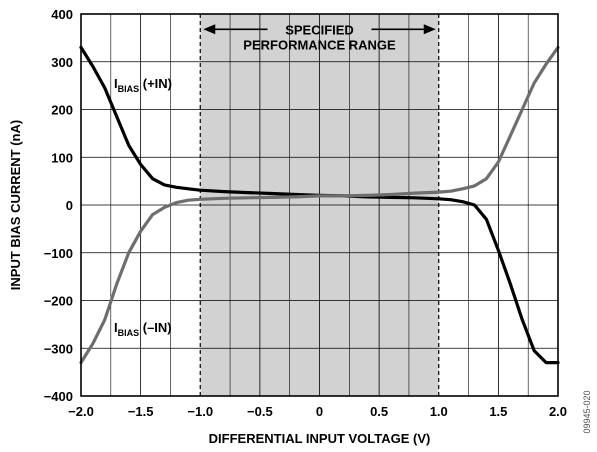  I want to click on x-tick-label: −2.0, so click(81, 411).